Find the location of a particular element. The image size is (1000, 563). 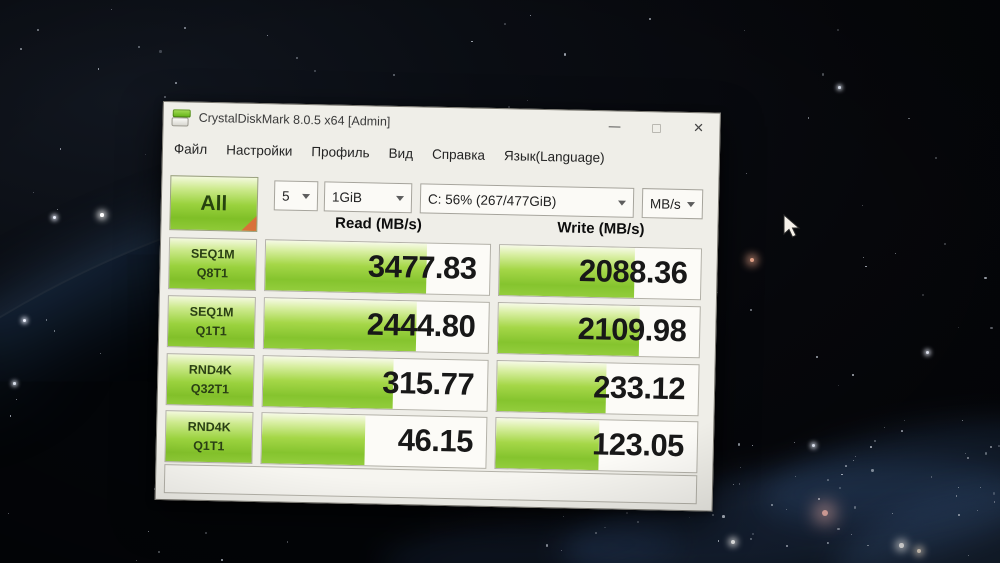

all-button-label: All is located at coordinates (214, 203).